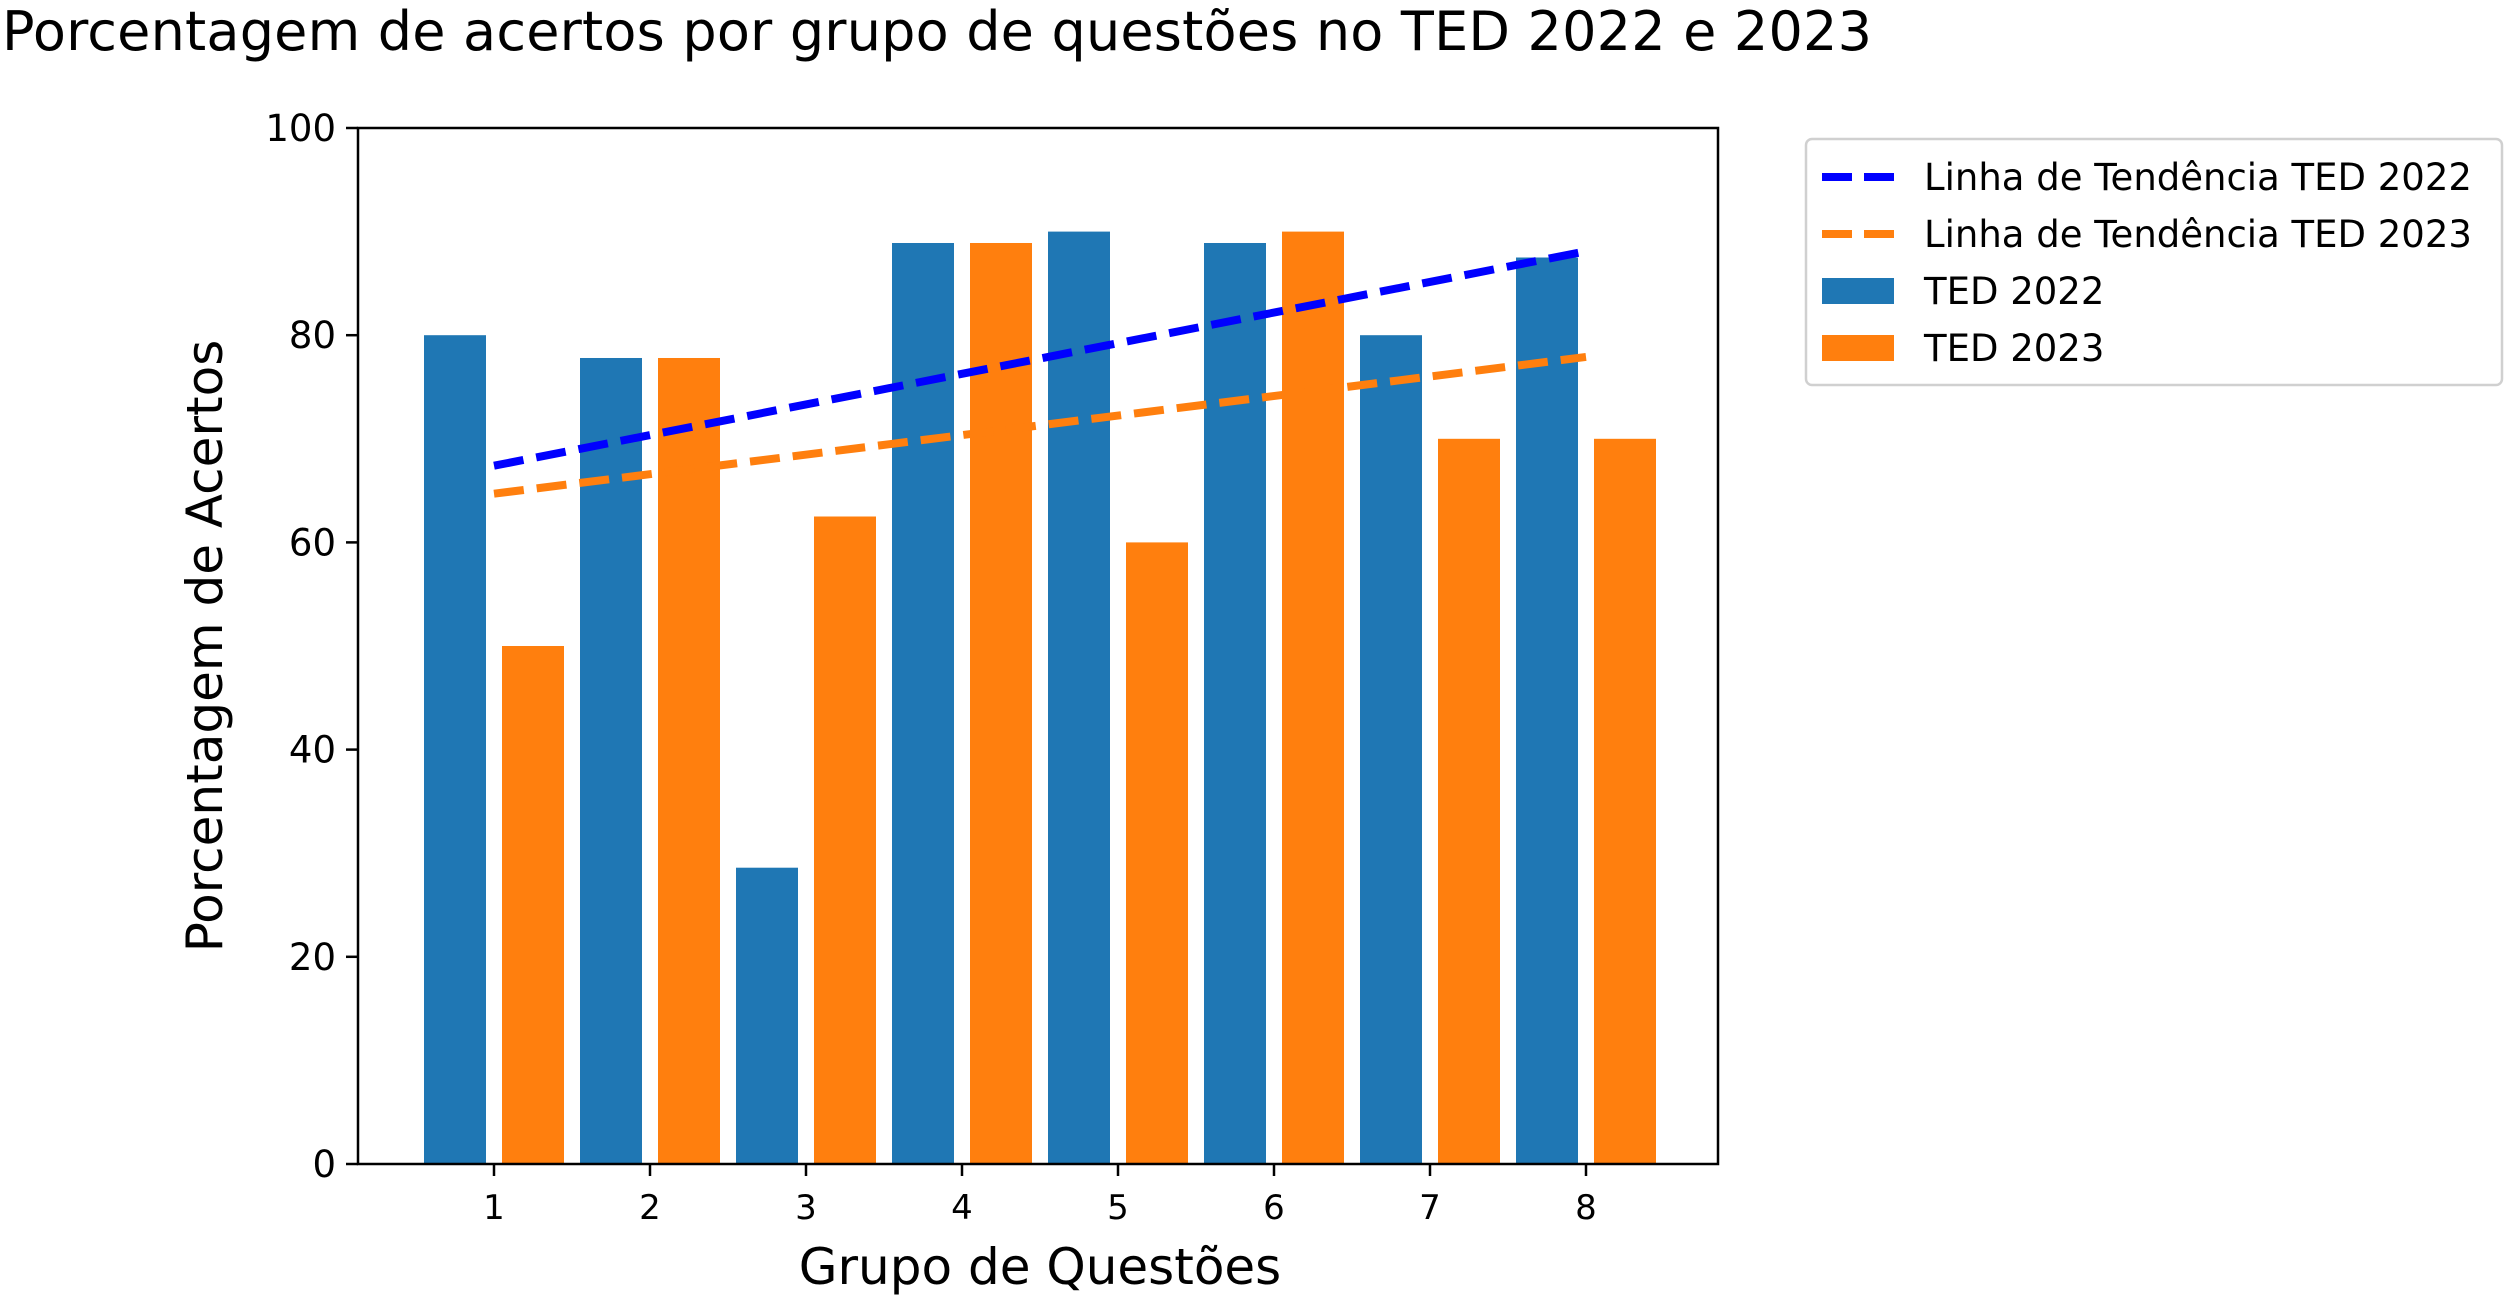  What do you see at coordinates (2198, 177) in the screenshot?
I see `legend-label-linha-de-tendência-ted-2022: Linha de Tendência TED 2022` at bounding box center [2198, 177].